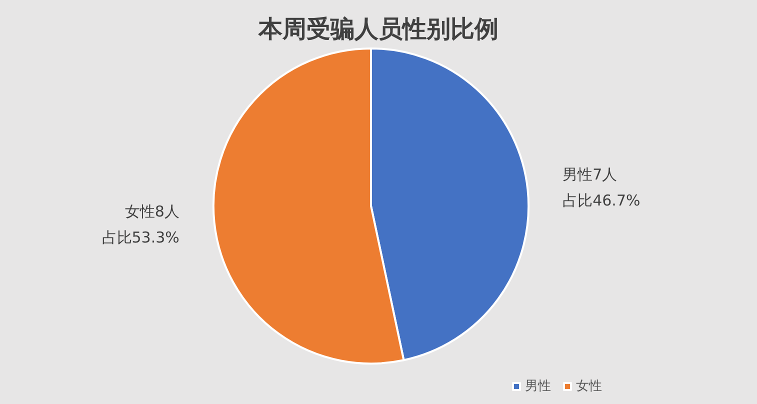  What do you see at coordinates (141, 224) in the screenshot?
I see `data-label: 女性8人占比53.3%` at bounding box center [141, 224].